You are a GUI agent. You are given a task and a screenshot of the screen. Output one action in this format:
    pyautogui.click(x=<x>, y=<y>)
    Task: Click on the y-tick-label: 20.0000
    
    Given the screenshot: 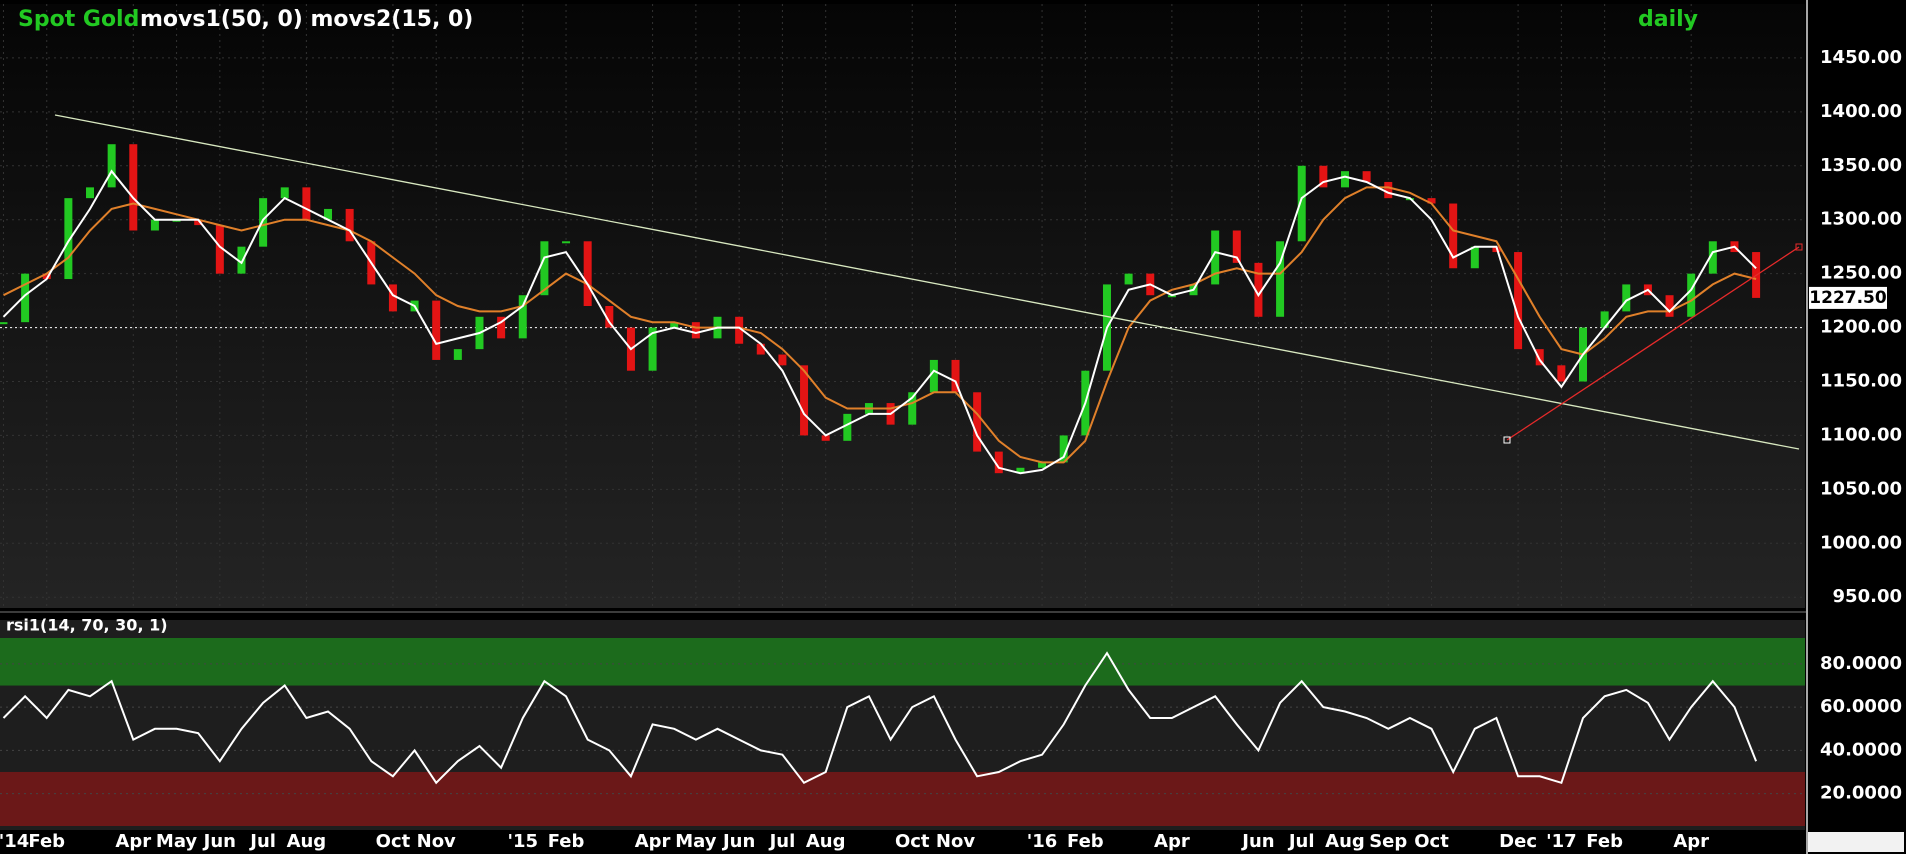 What is the action you would take?
    pyautogui.click(x=1861, y=793)
    